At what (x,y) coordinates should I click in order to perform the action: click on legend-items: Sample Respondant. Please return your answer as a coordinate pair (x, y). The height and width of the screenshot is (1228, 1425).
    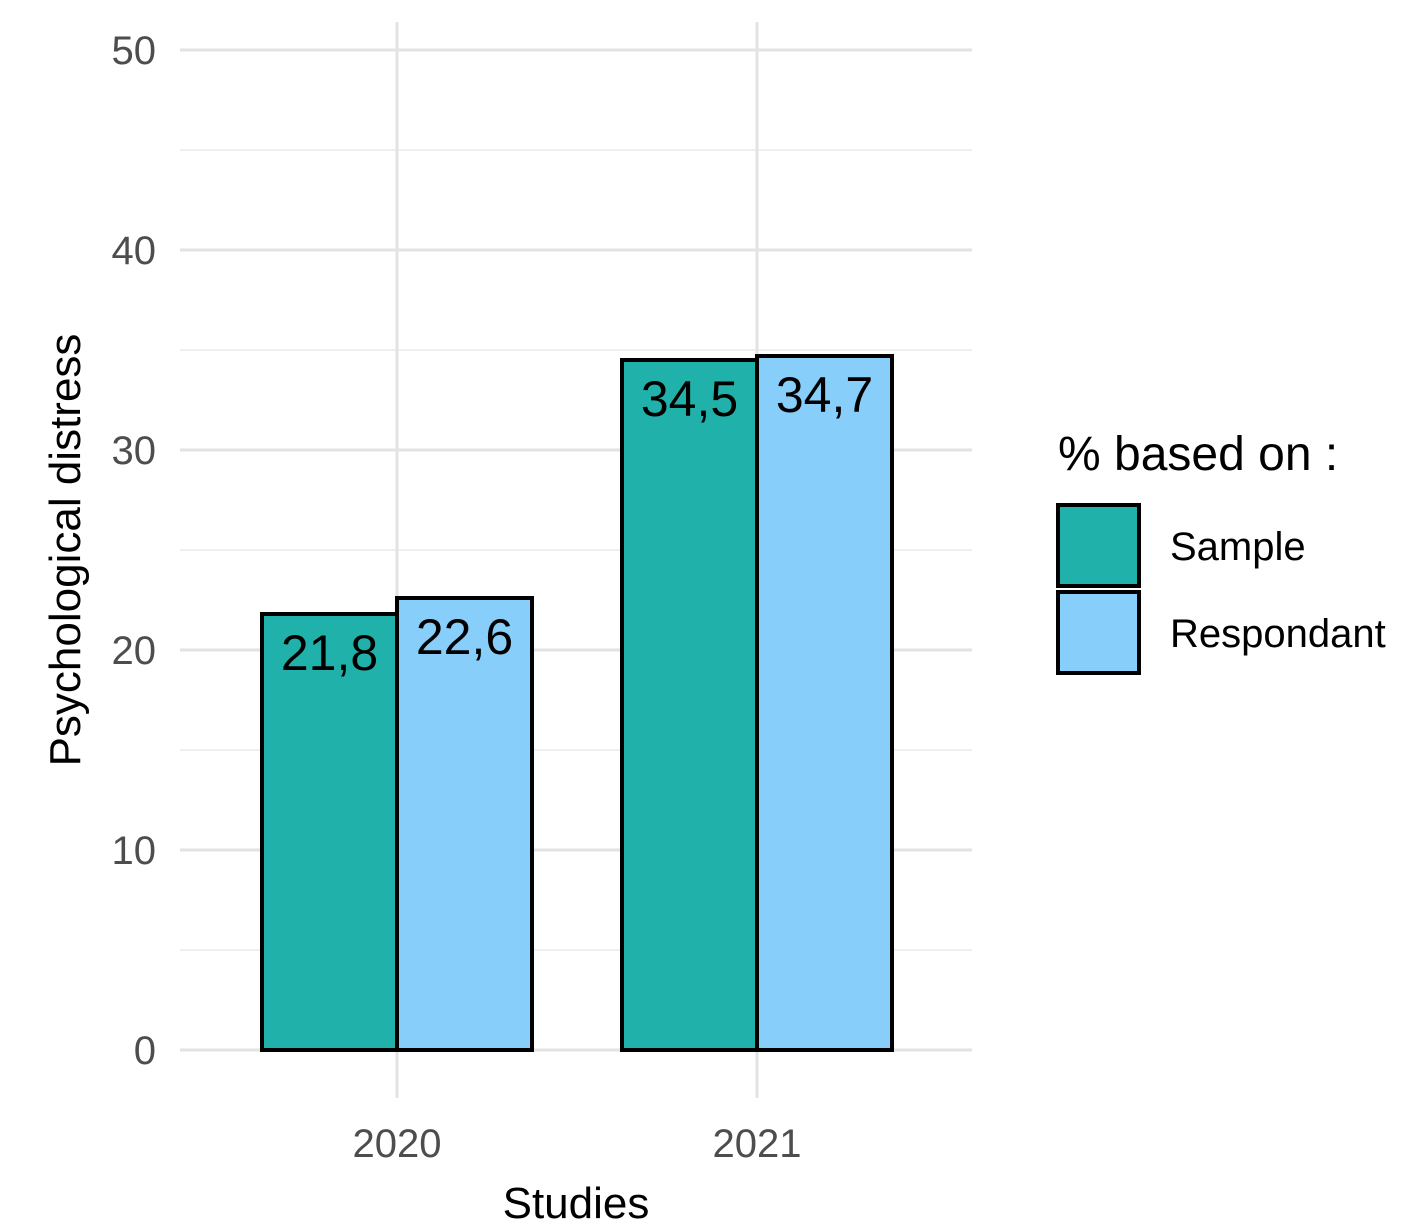
    Looking at the image, I should click on (1221, 589).